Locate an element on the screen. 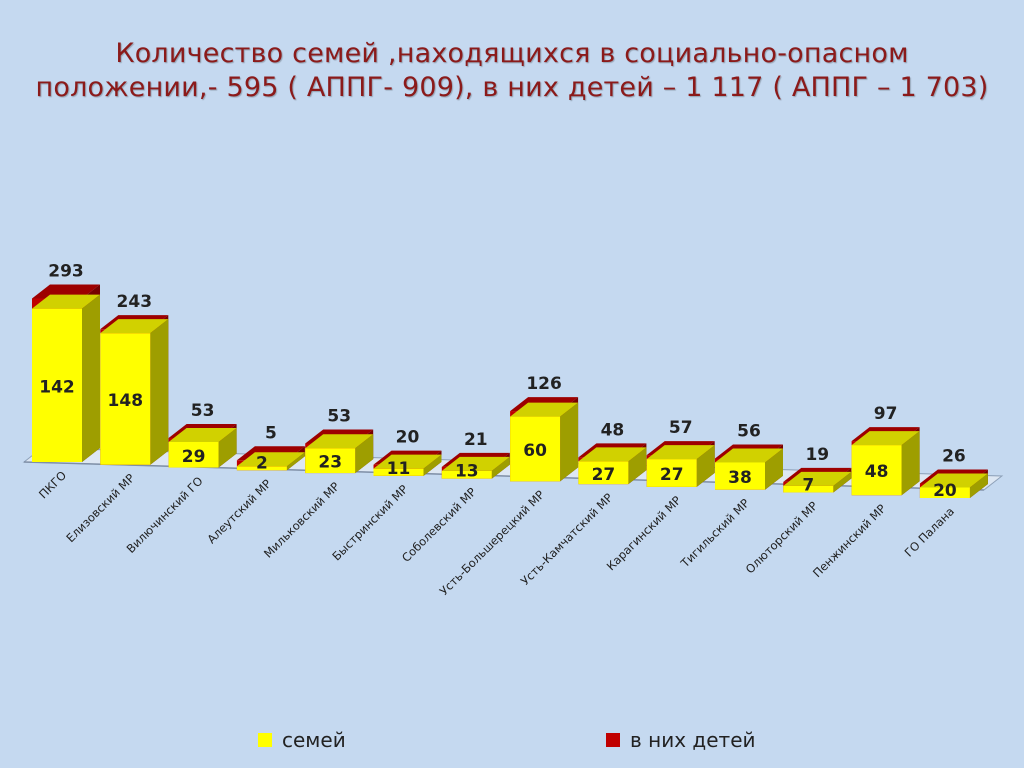 This screenshot has width=1024, height=768. data-label-families-1: 148 is located at coordinates (126, 401).